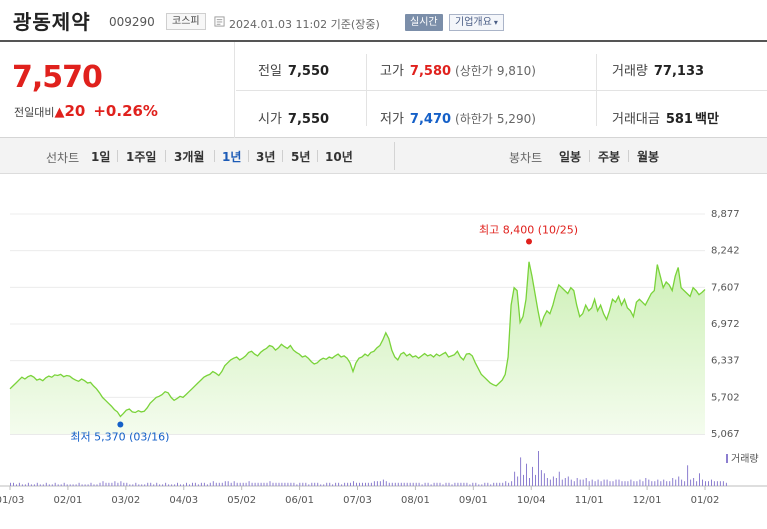  What do you see at coordinates (473, 500) in the screenshot?
I see `x-tick-label: 09/01` at bounding box center [473, 500].